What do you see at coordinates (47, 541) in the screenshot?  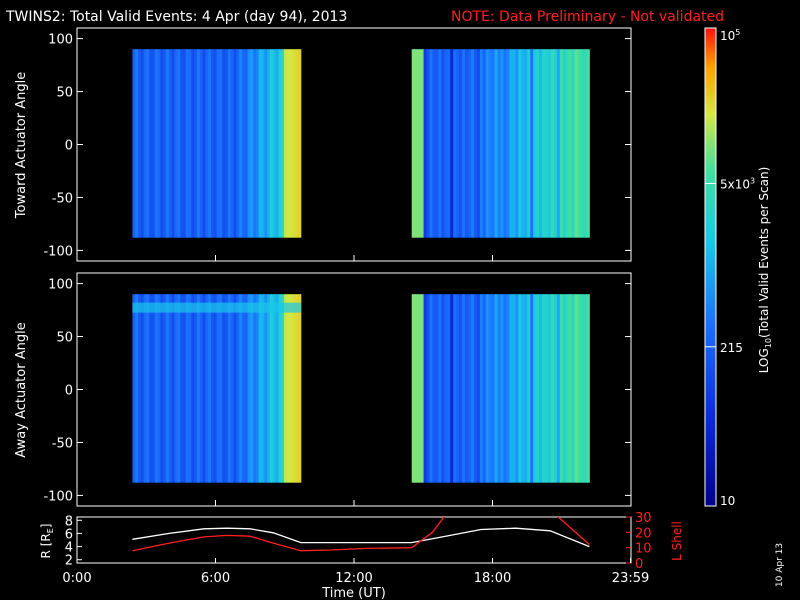 I see `orbit-left-ylabel: R [RE]` at bounding box center [47, 541].